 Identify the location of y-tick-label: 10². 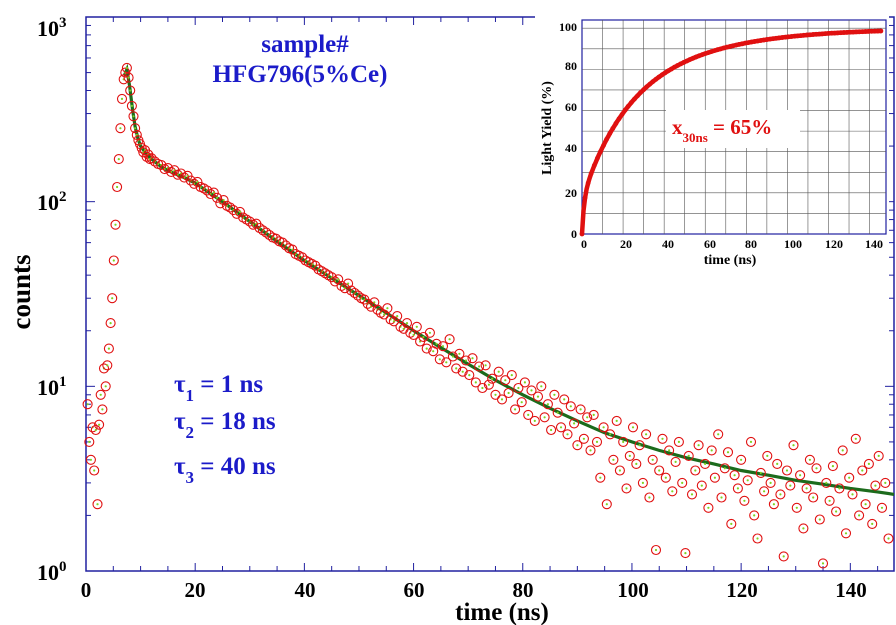
(52, 202).